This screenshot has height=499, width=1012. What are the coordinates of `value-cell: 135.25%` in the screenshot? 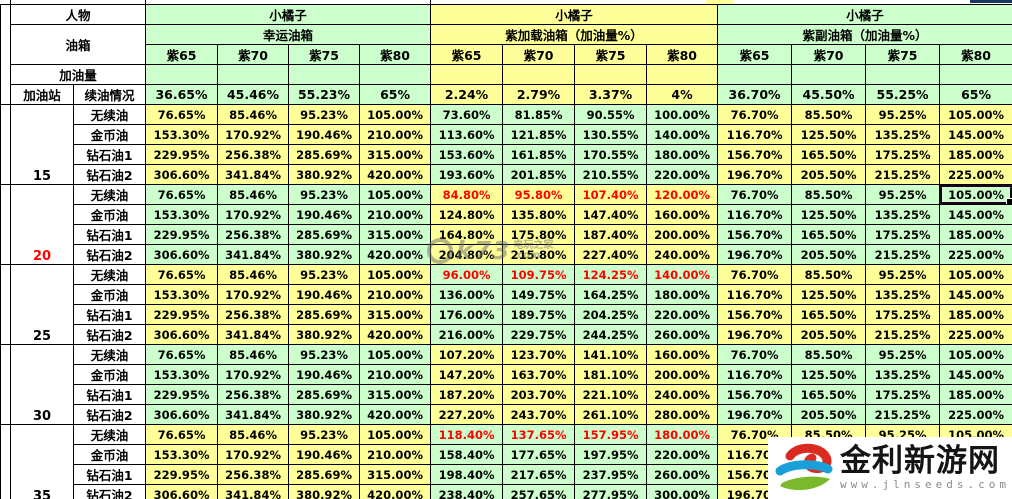 It's located at (903, 214).